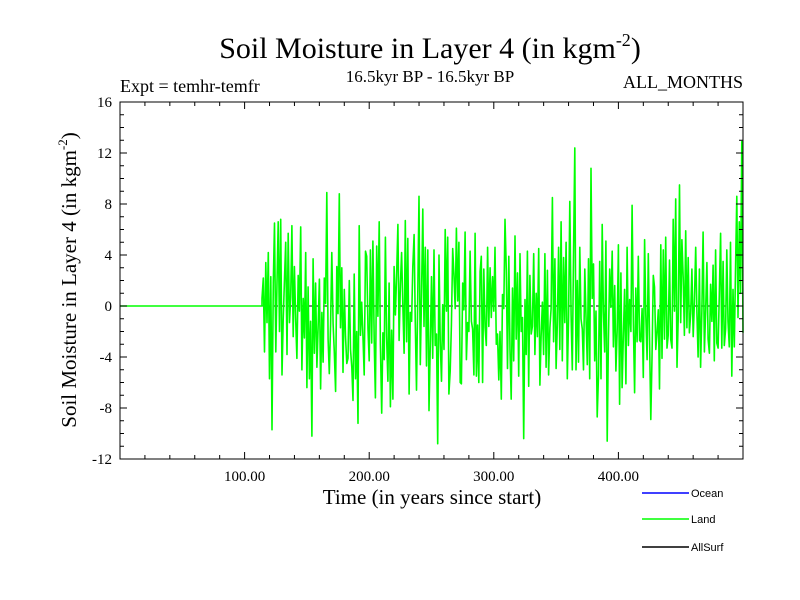 The width and height of the screenshot is (800, 600). Describe the element at coordinates (683, 82) in the screenshot. I see `months-label: ALL_MONTHS` at that location.